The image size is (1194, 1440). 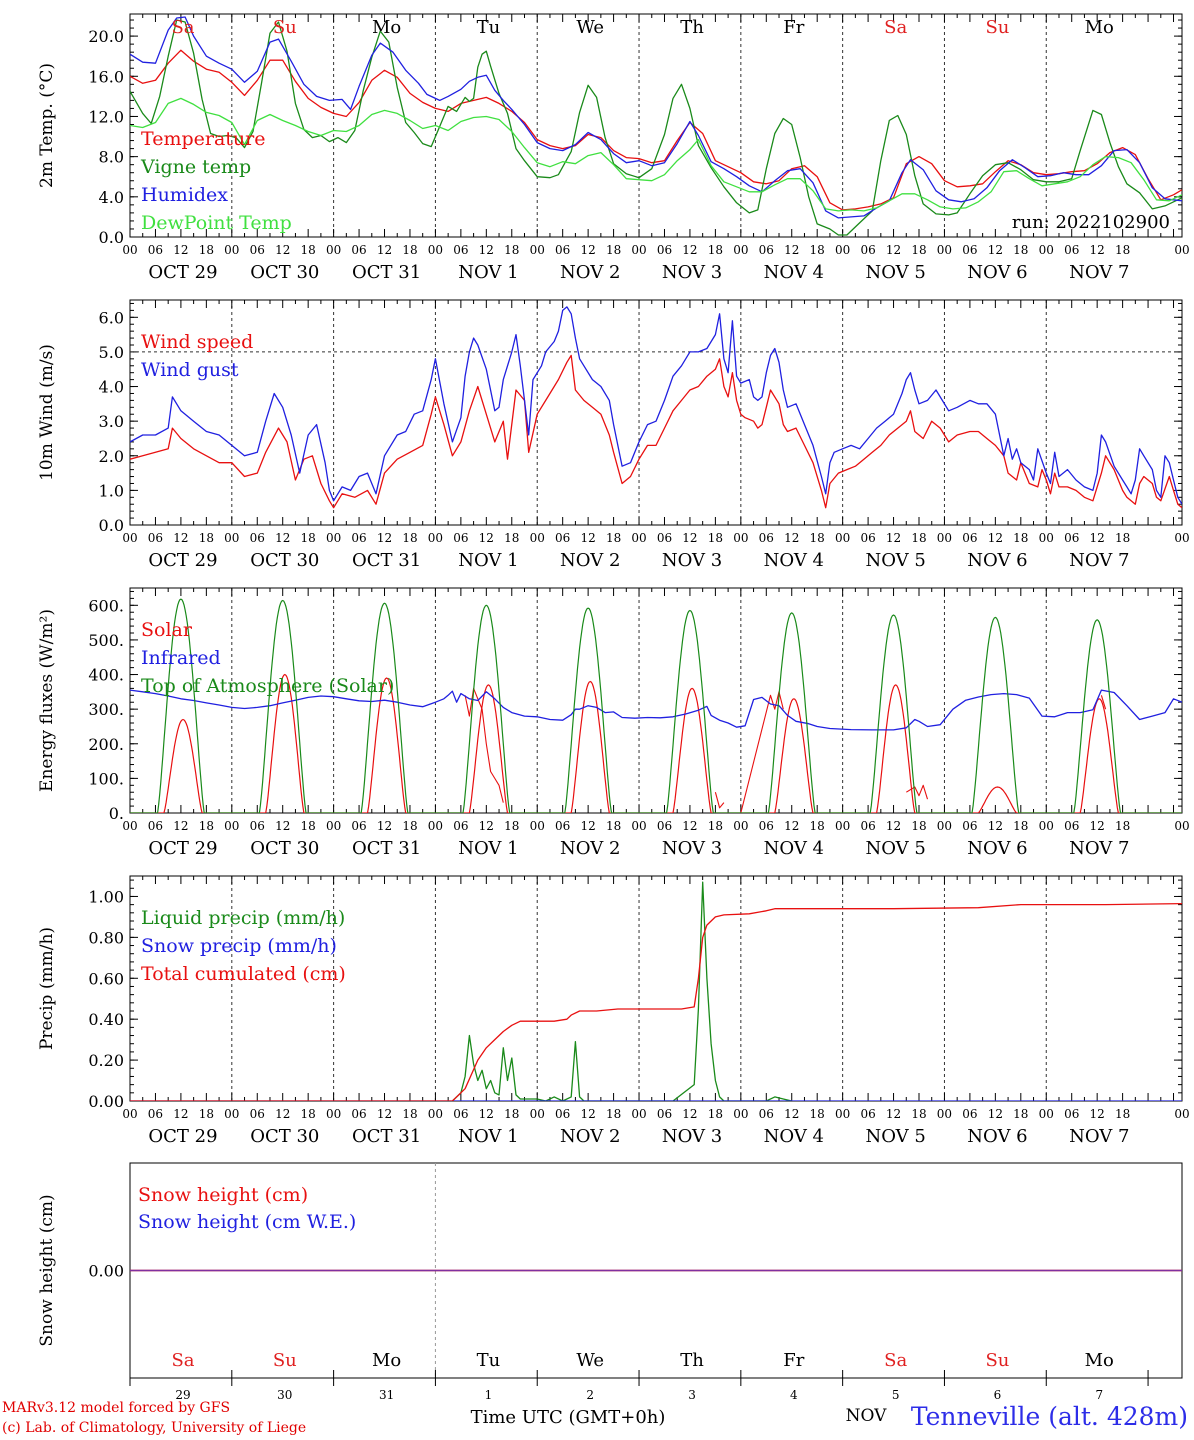 What do you see at coordinates (489, 27) in the screenshot?
I see `day-name-top: Tu` at bounding box center [489, 27].